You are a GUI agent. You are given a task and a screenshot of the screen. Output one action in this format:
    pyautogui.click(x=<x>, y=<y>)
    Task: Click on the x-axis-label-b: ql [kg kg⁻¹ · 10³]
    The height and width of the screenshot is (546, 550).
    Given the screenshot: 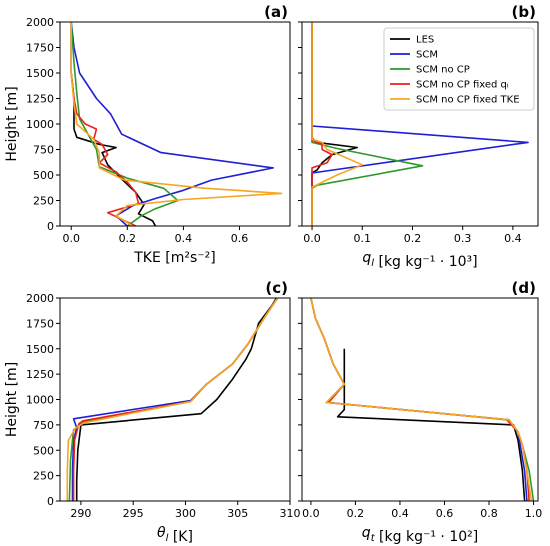 What is the action you would take?
    pyautogui.click(x=419, y=260)
    